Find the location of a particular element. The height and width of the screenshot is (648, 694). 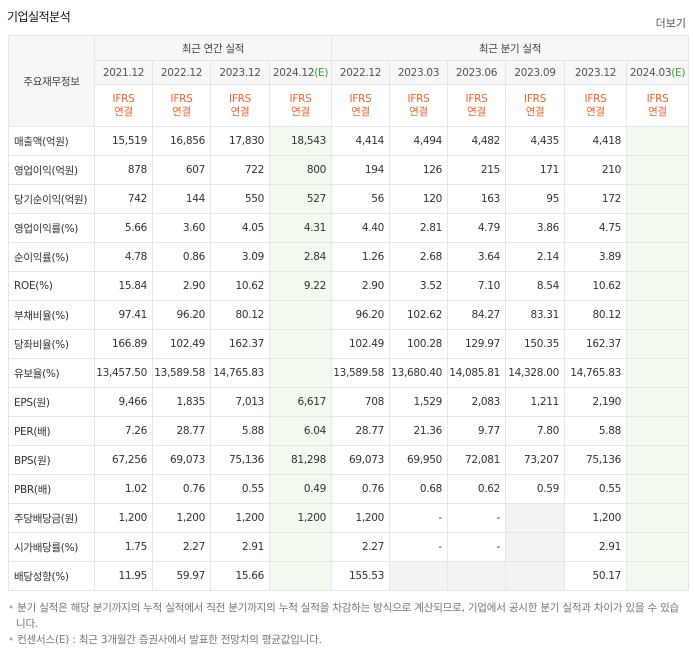

cell: 0.59 is located at coordinates (535, 489).